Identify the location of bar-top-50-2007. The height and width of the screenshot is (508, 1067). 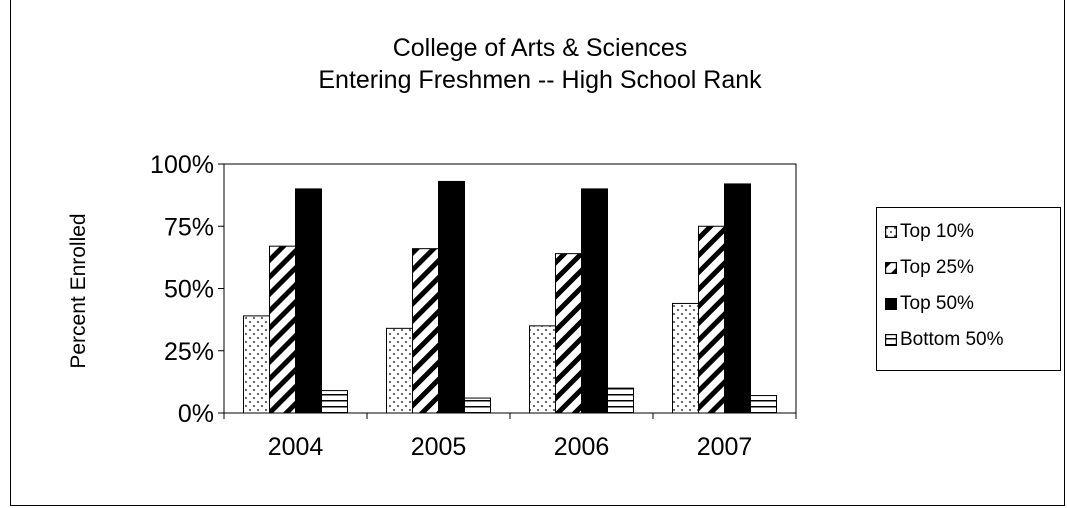
(737, 298).